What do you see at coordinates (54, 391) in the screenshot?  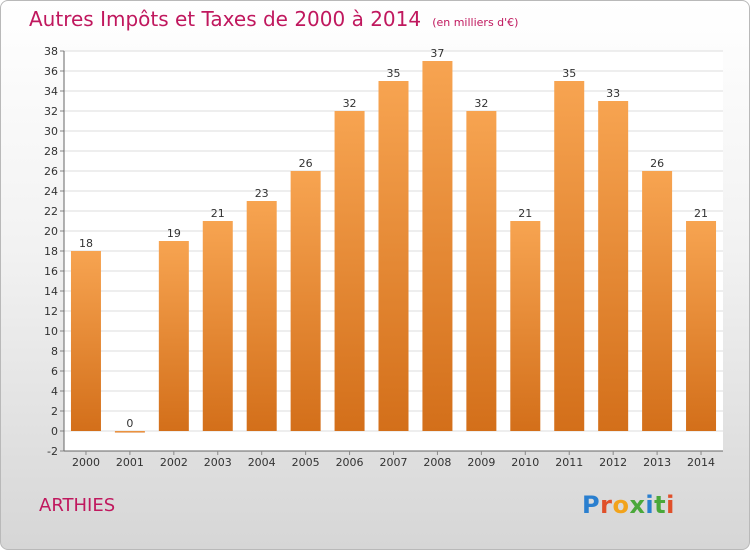 I see `y-tick-label: 4` at bounding box center [54, 391].